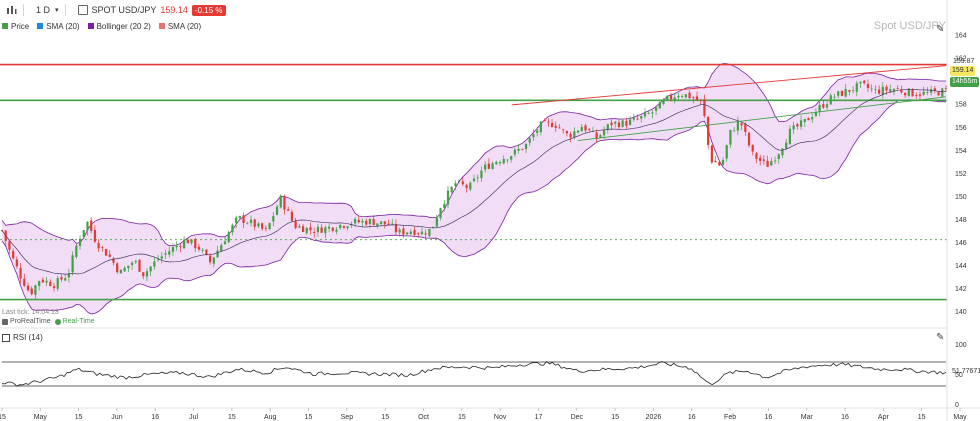  Describe the element at coordinates (123, 26) in the screenshot. I see `legend-label: Bollinger (20 2)` at that location.